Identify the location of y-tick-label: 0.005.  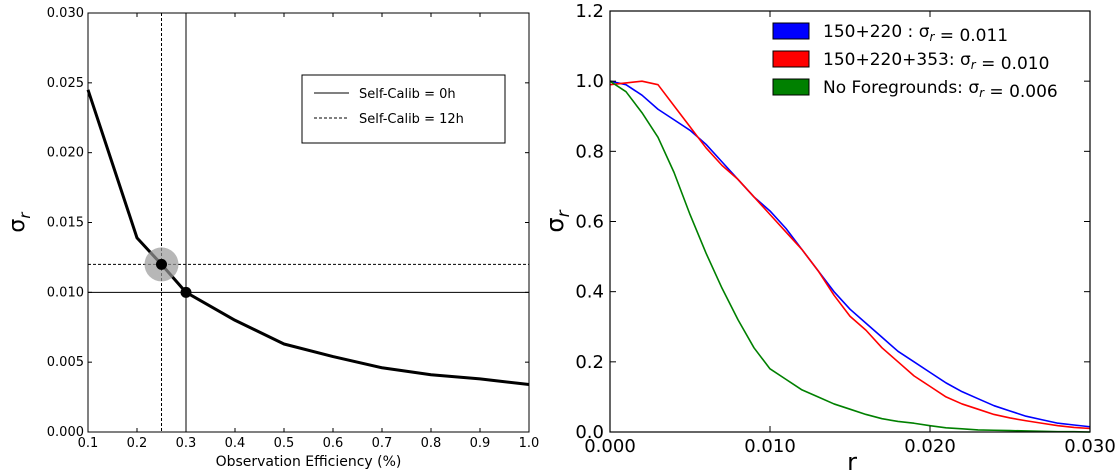
(65, 362).